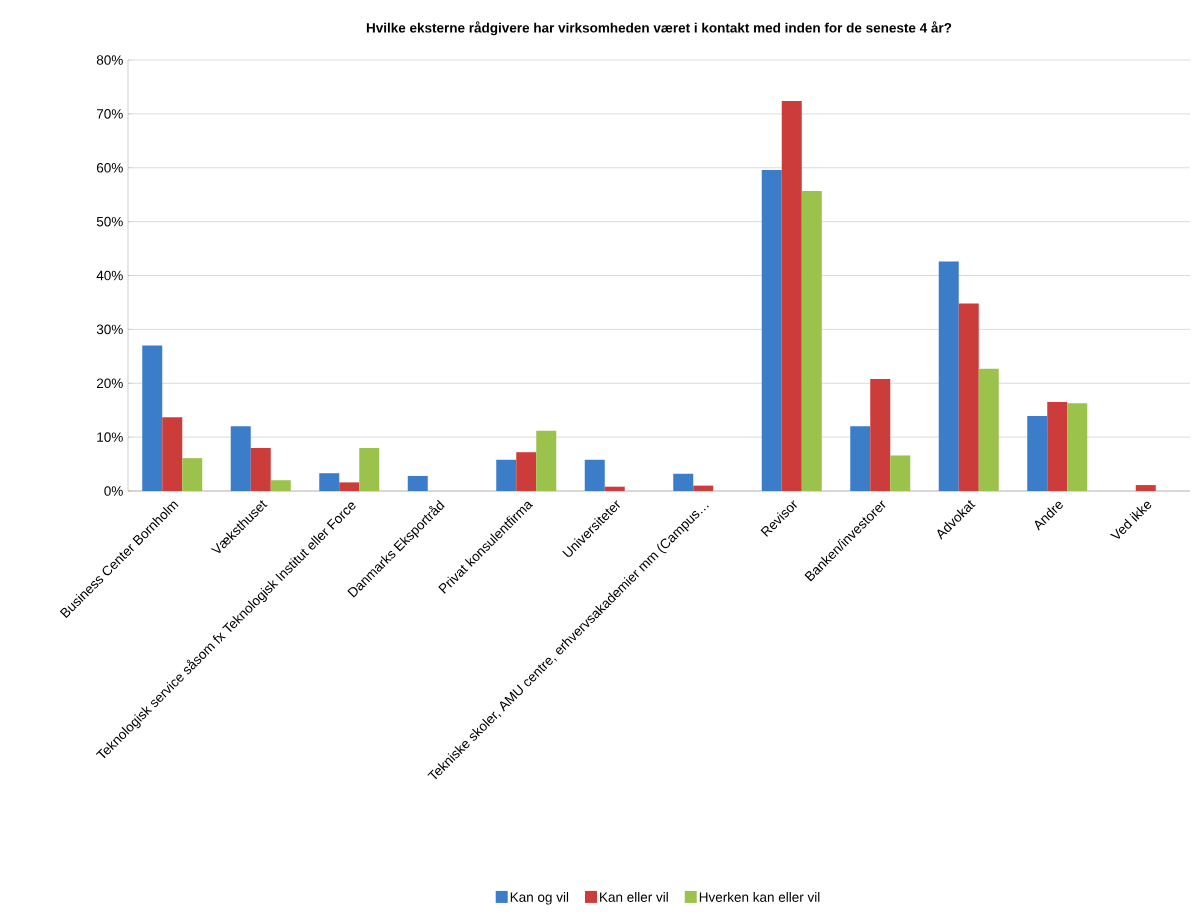 The image size is (1193, 918). I want to click on y-tick-label: 10%, so click(110, 437).